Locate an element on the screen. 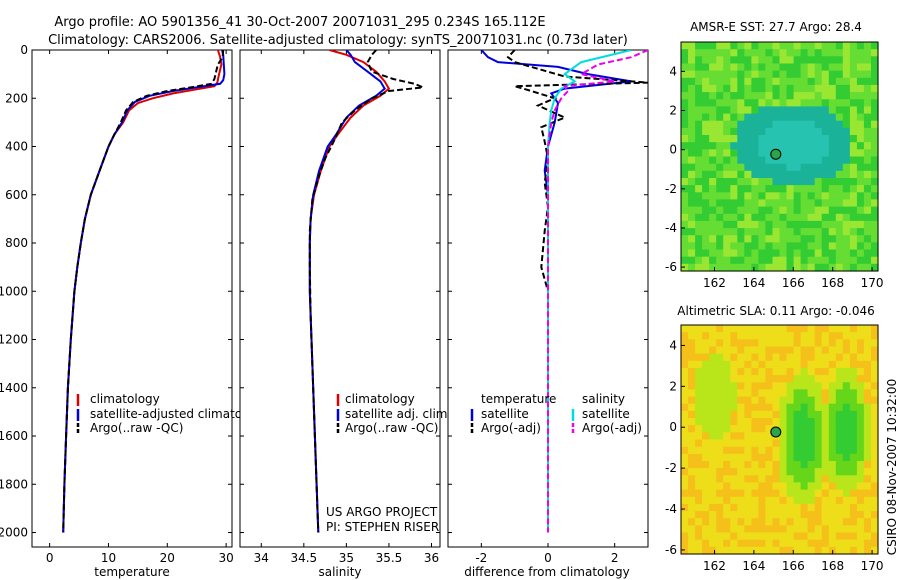 The width and height of the screenshot is (900, 580). salinity-x-label: salinity is located at coordinates (339, 572).